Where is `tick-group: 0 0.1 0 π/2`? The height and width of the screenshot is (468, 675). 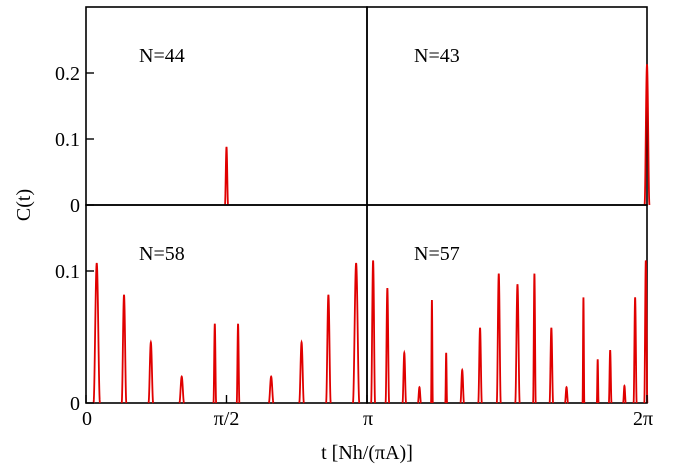 tick-group: 0 0.1 0 π/2 is located at coordinates (147, 345).